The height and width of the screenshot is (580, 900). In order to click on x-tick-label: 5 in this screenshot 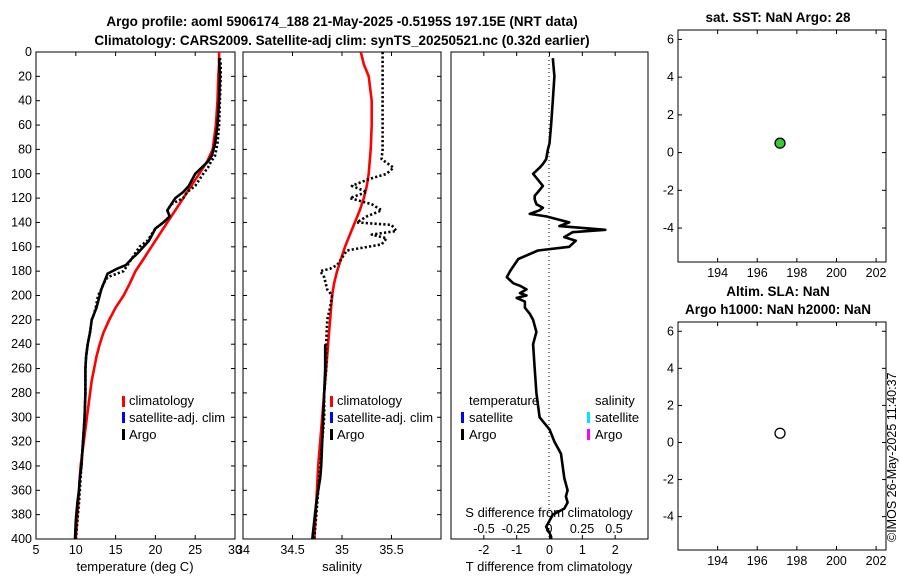, I will do `click(36, 550)`.